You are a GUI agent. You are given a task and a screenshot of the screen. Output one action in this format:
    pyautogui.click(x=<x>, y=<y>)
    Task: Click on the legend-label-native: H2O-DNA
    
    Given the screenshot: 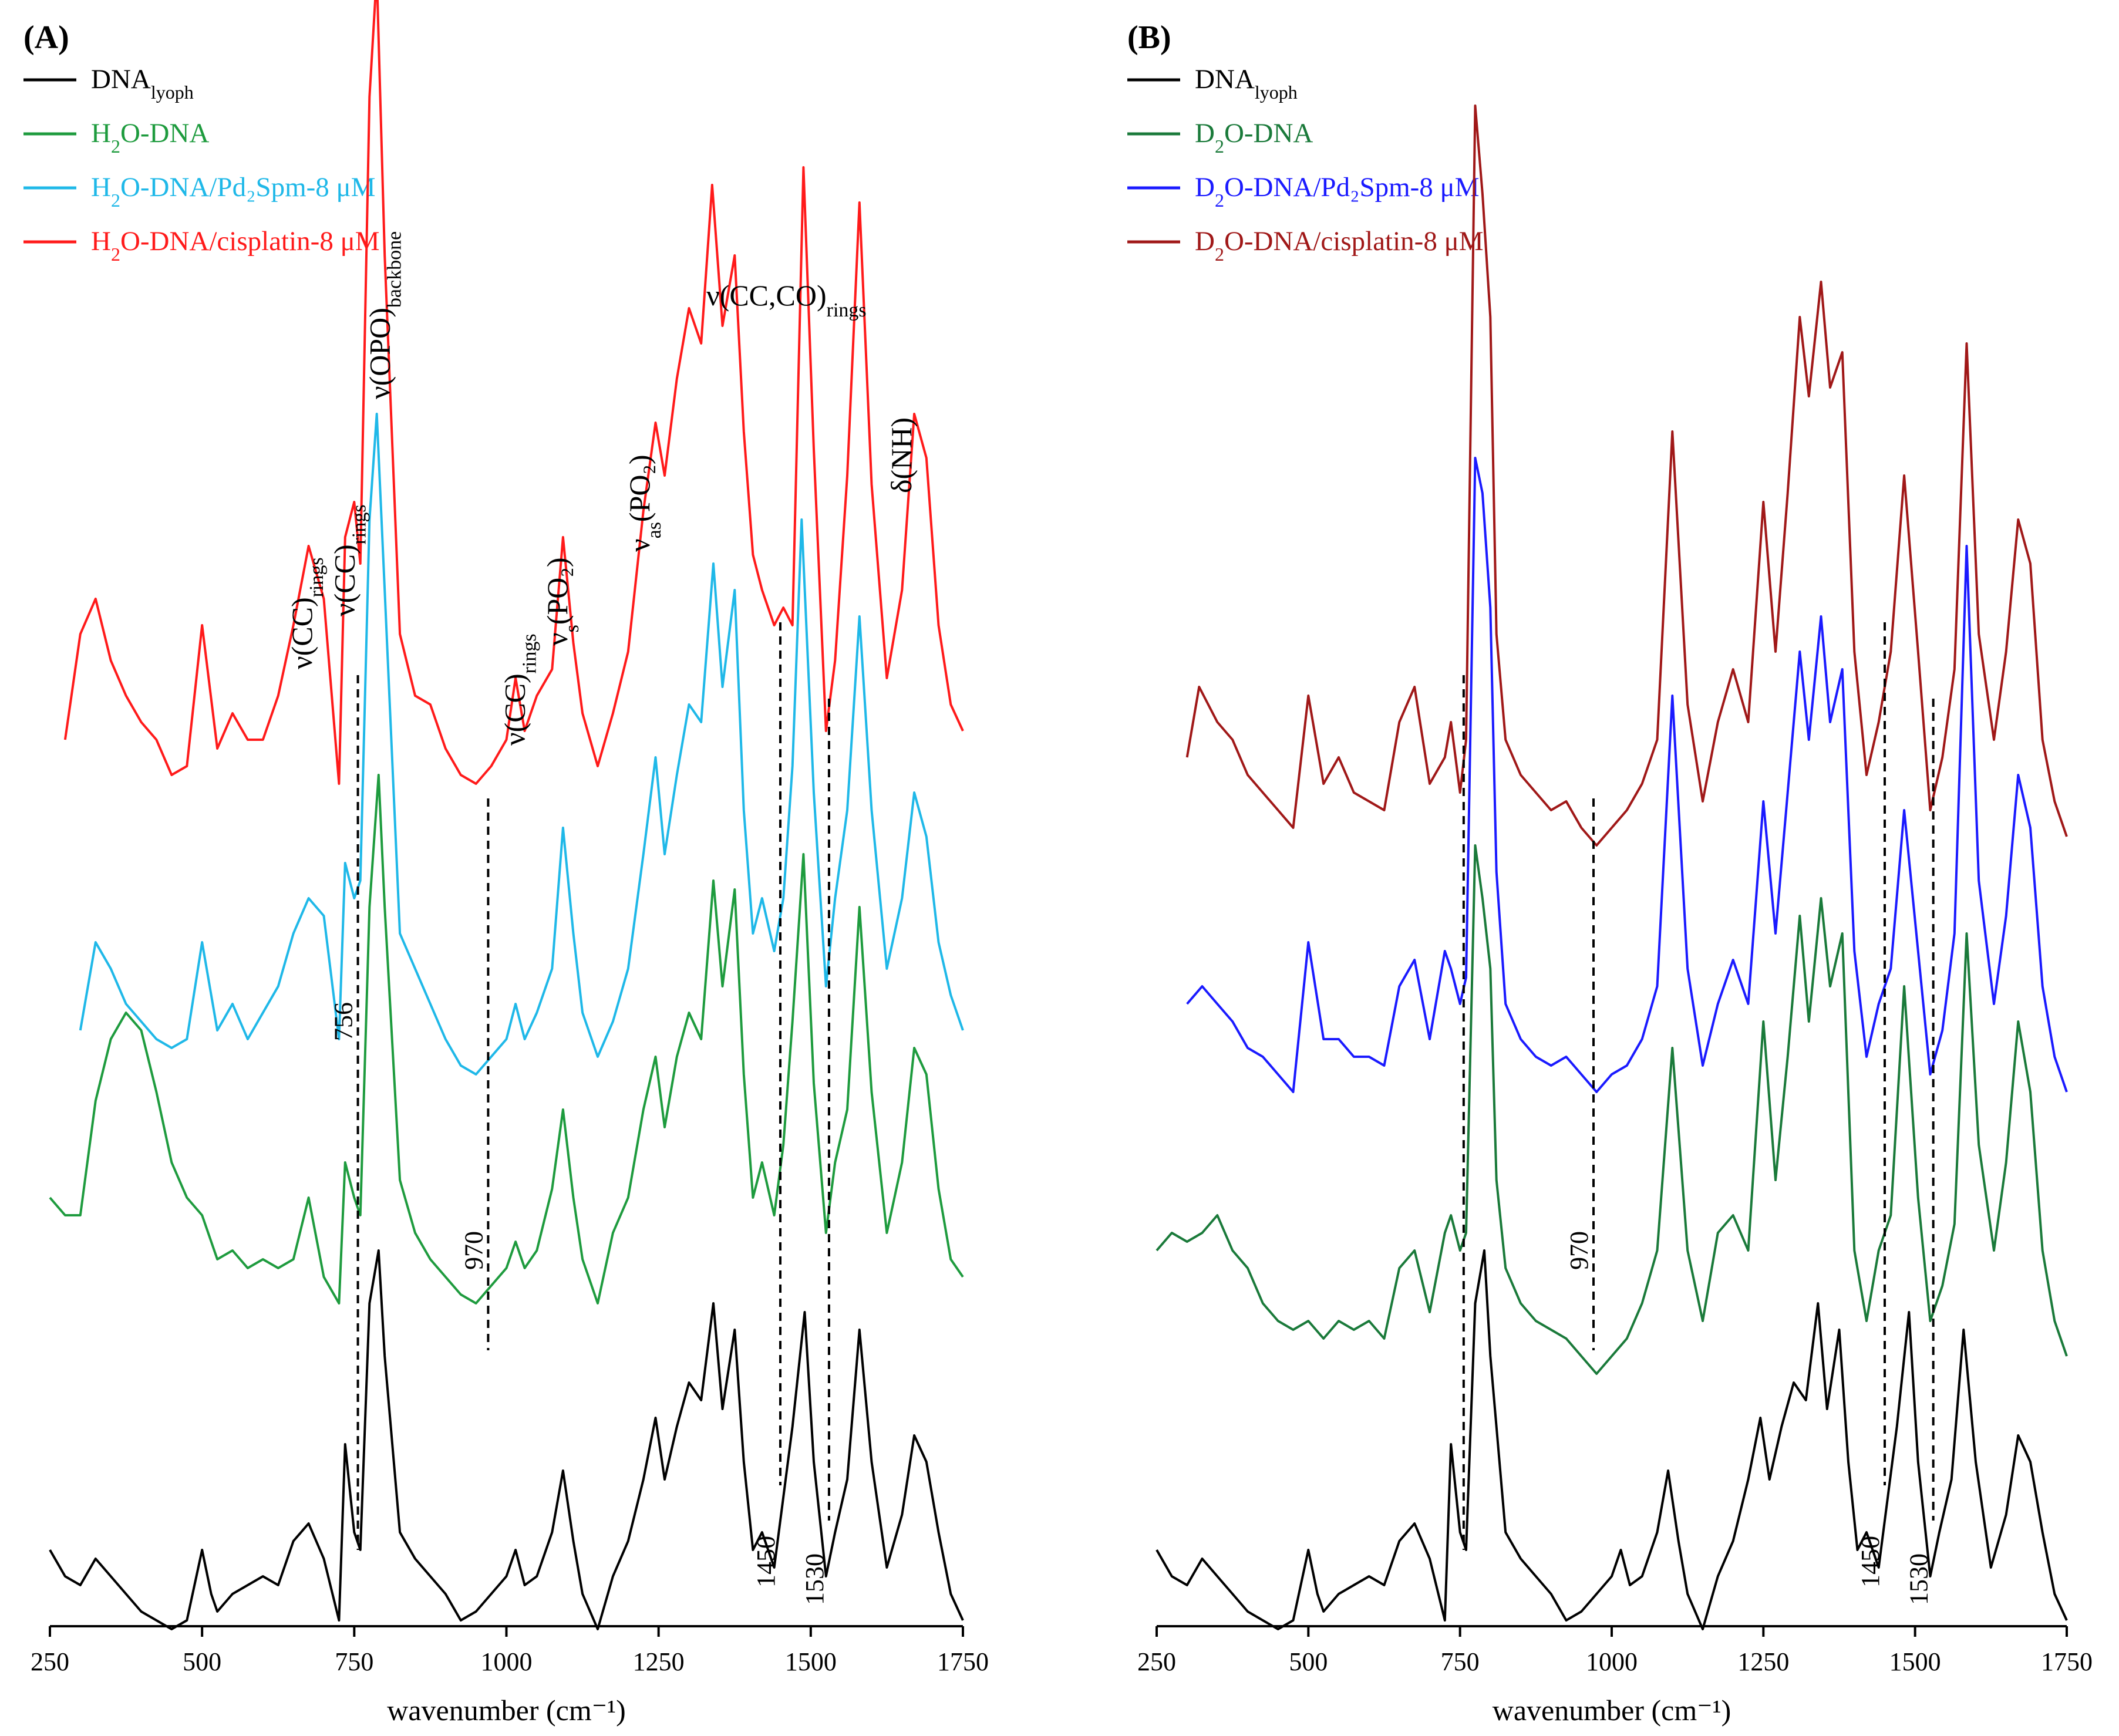 What is the action you would take?
    pyautogui.click(x=150, y=137)
    